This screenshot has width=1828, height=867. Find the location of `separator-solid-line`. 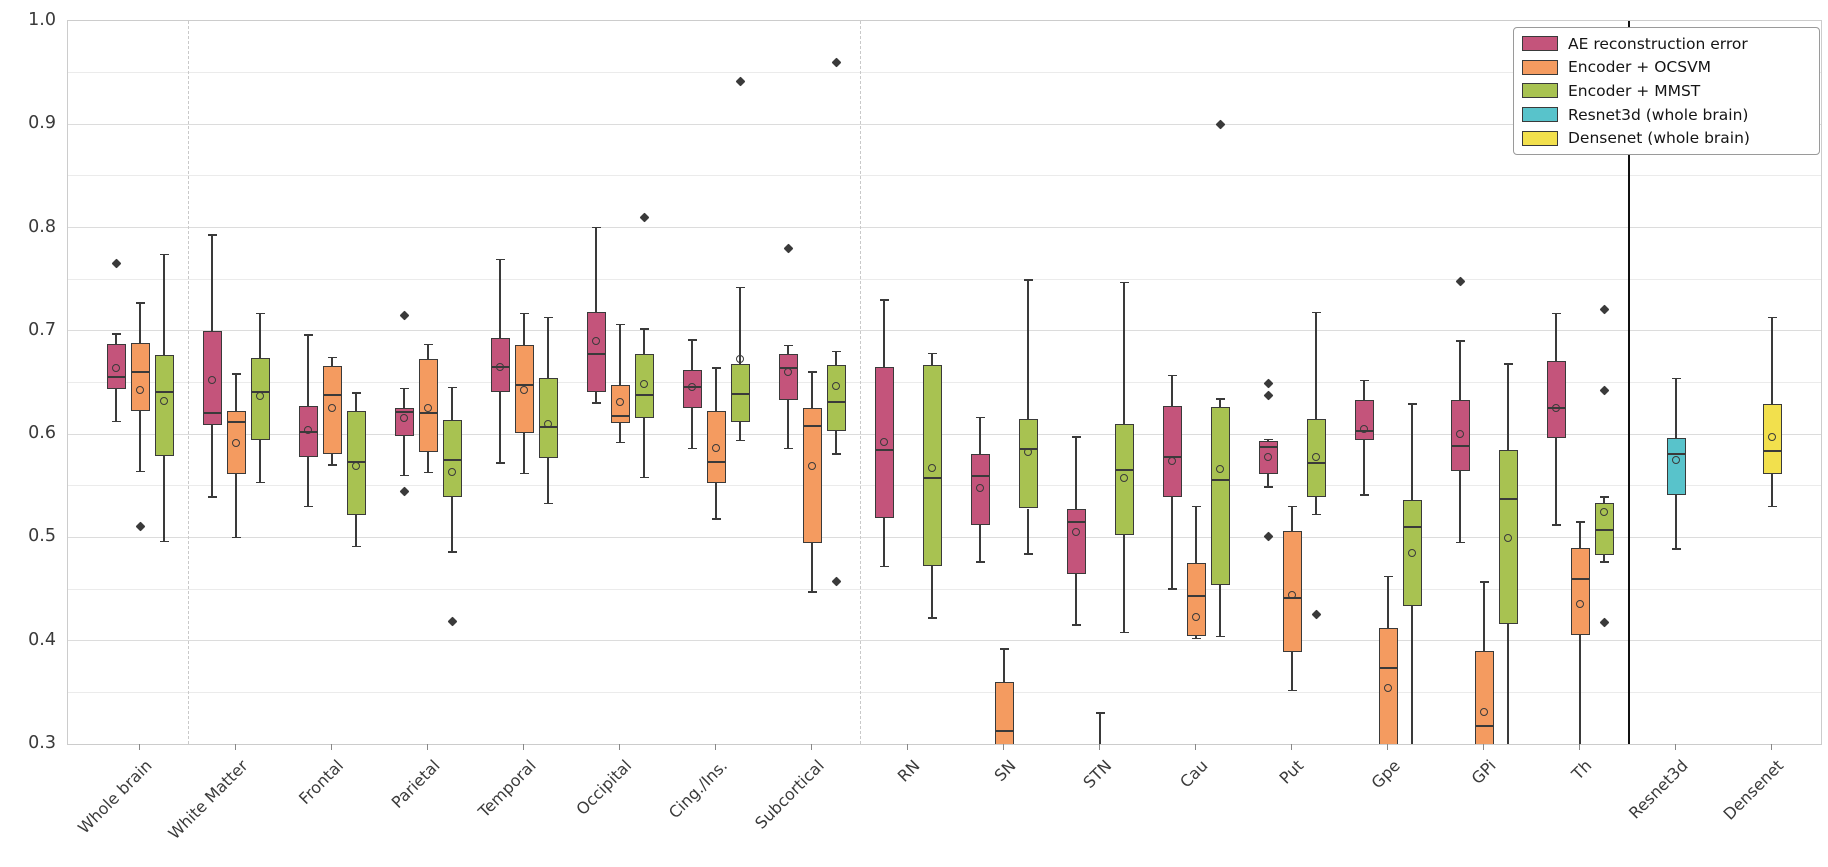

separator-solid-line is located at coordinates (1629, 382).